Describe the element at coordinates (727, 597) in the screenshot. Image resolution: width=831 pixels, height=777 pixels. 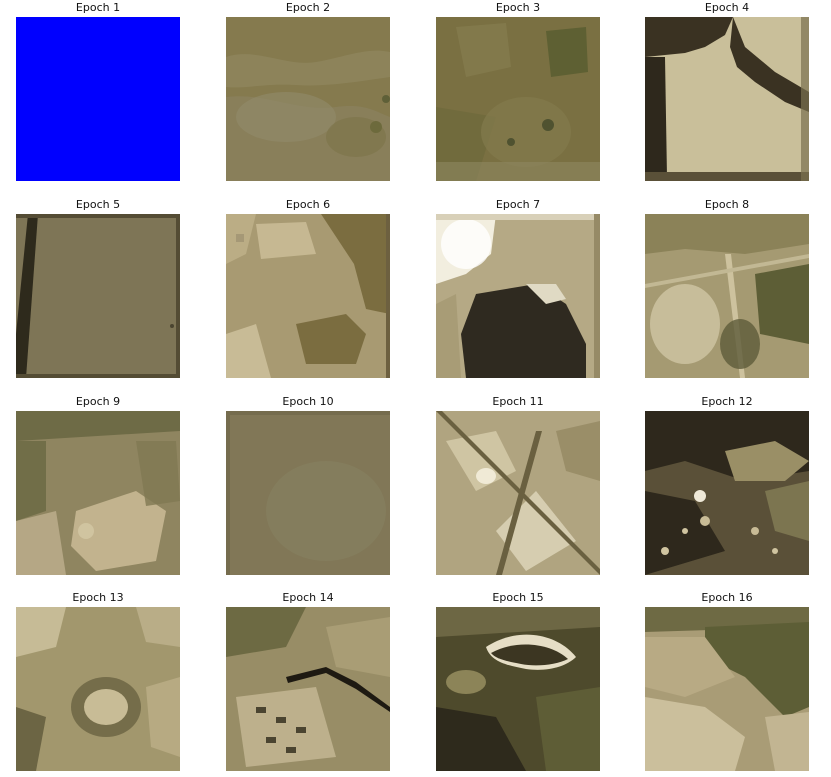
I see `epoch-16-title: Epoch 16` at that location.